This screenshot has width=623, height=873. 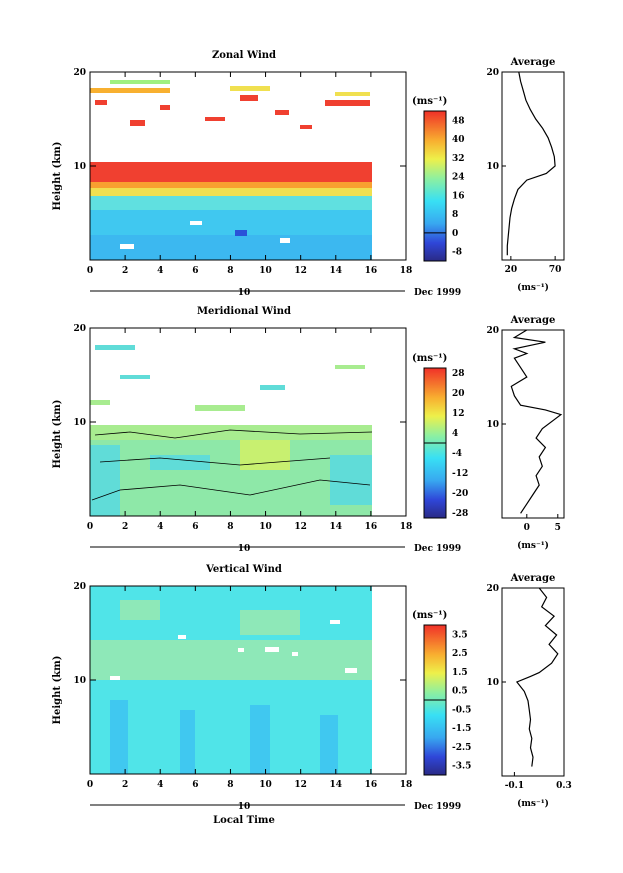 What do you see at coordinates (455, 434) in the screenshot?
I see `colorbar-tick-label: 4` at bounding box center [455, 434].